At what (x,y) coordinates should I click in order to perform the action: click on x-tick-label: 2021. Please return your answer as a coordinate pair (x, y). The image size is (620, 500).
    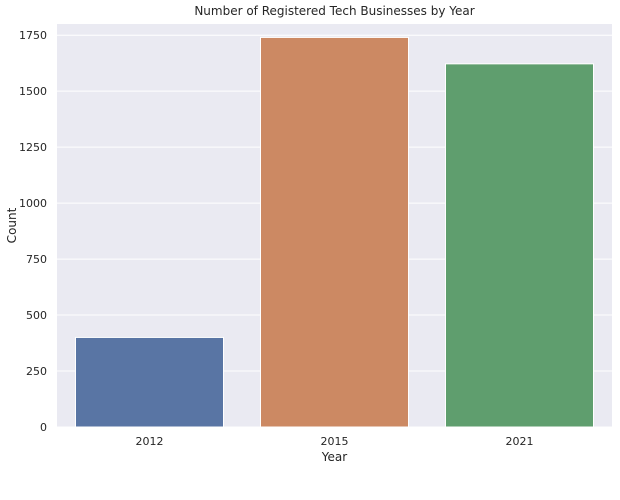
    Looking at the image, I should click on (520, 441).